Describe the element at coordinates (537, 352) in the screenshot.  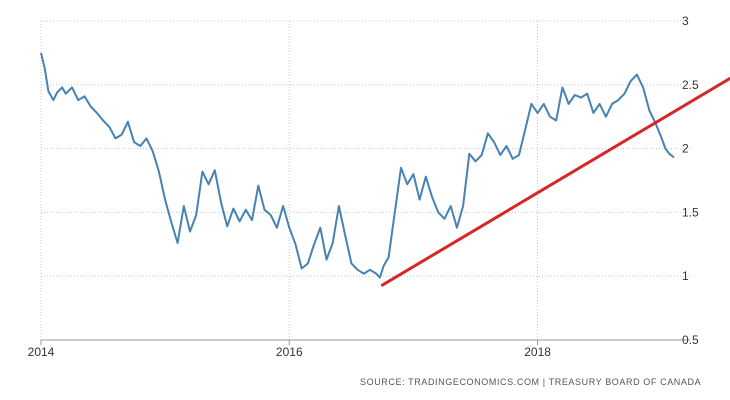
I see `x-tick-label: 2018` at that location.